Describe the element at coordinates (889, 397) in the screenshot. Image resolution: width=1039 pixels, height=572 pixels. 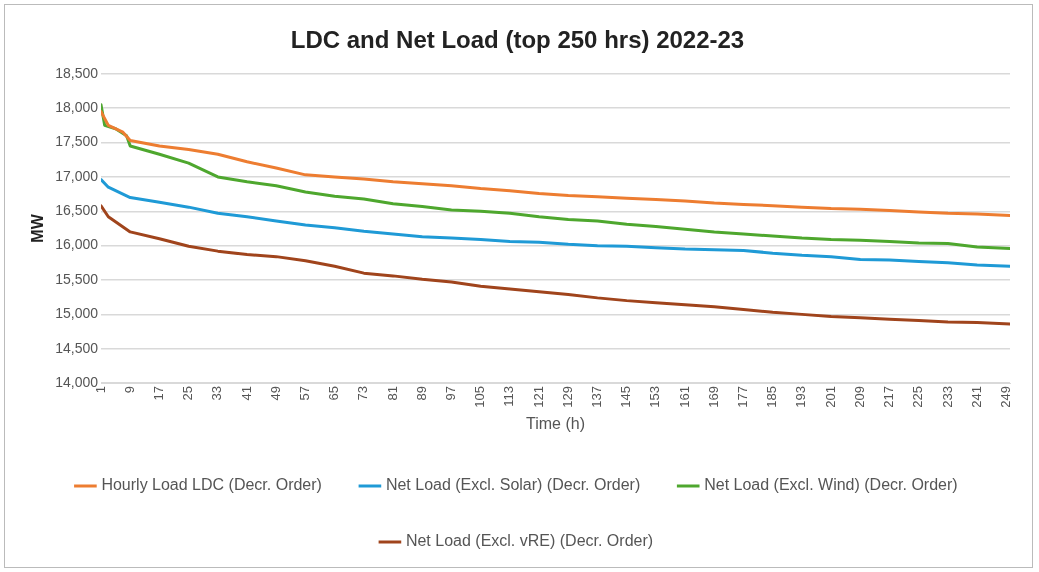
I see `x-tick-label: 217` at that location.